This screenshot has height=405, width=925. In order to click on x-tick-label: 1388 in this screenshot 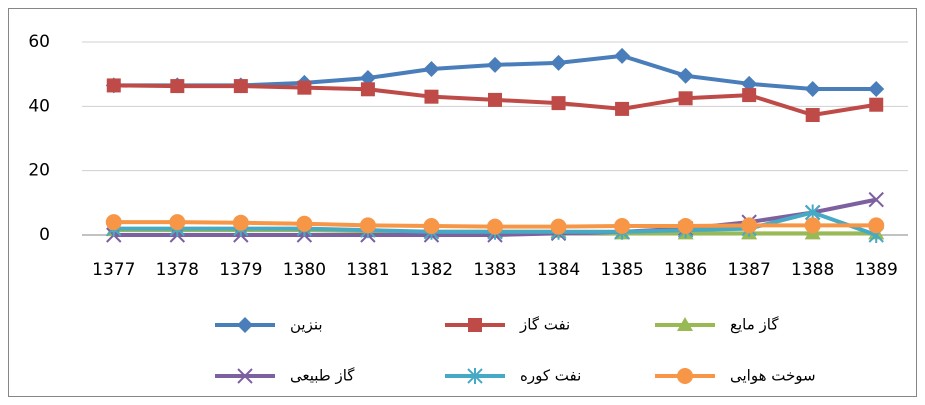, I will do `click(812, 270)`.